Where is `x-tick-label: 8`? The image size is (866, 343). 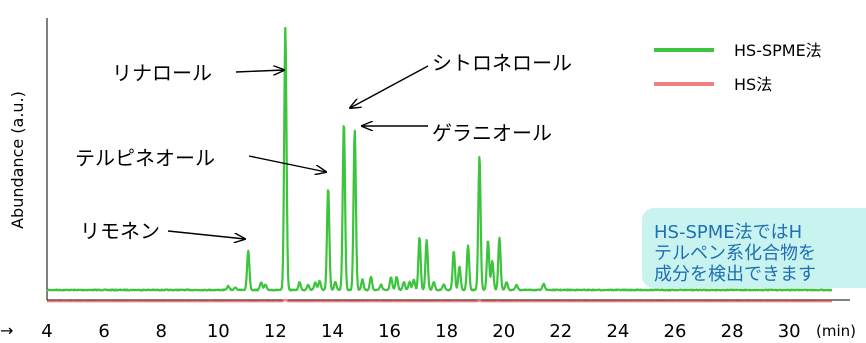 x-tick-label: 8 is located at coordinates (160, 331).